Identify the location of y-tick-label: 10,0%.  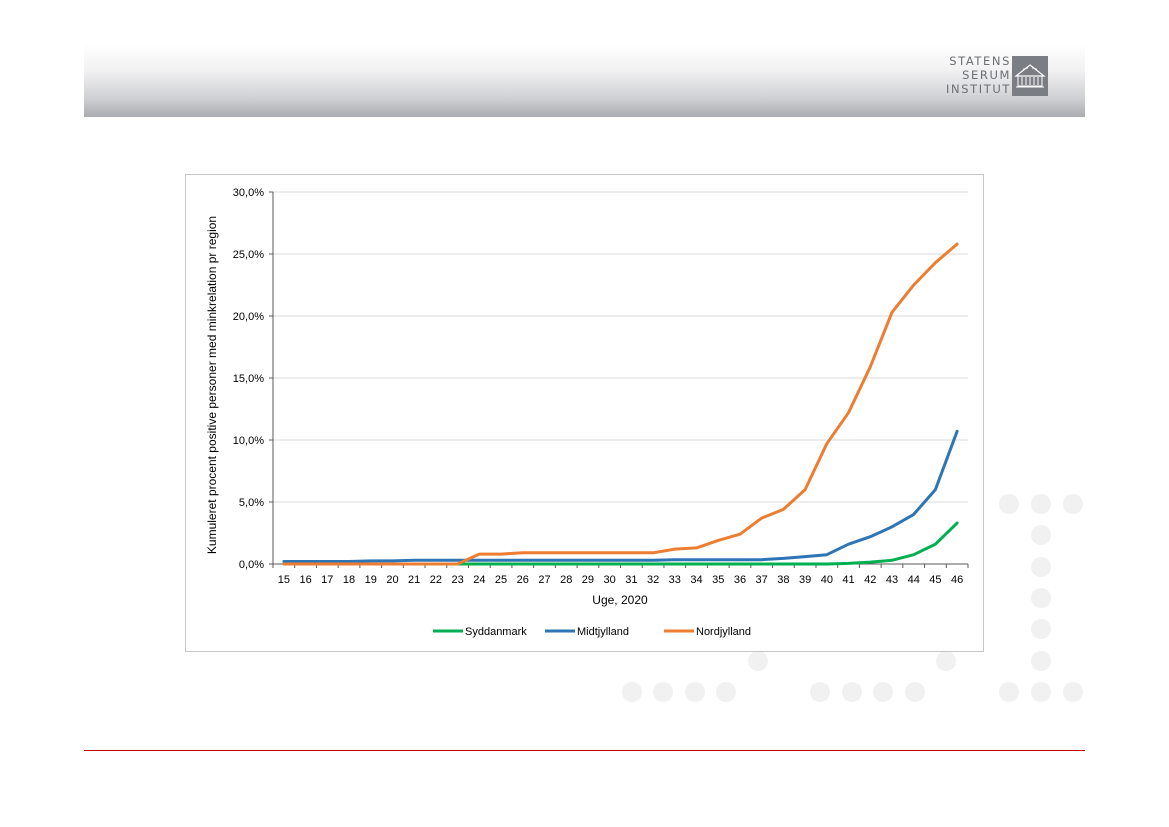
(248, 441).